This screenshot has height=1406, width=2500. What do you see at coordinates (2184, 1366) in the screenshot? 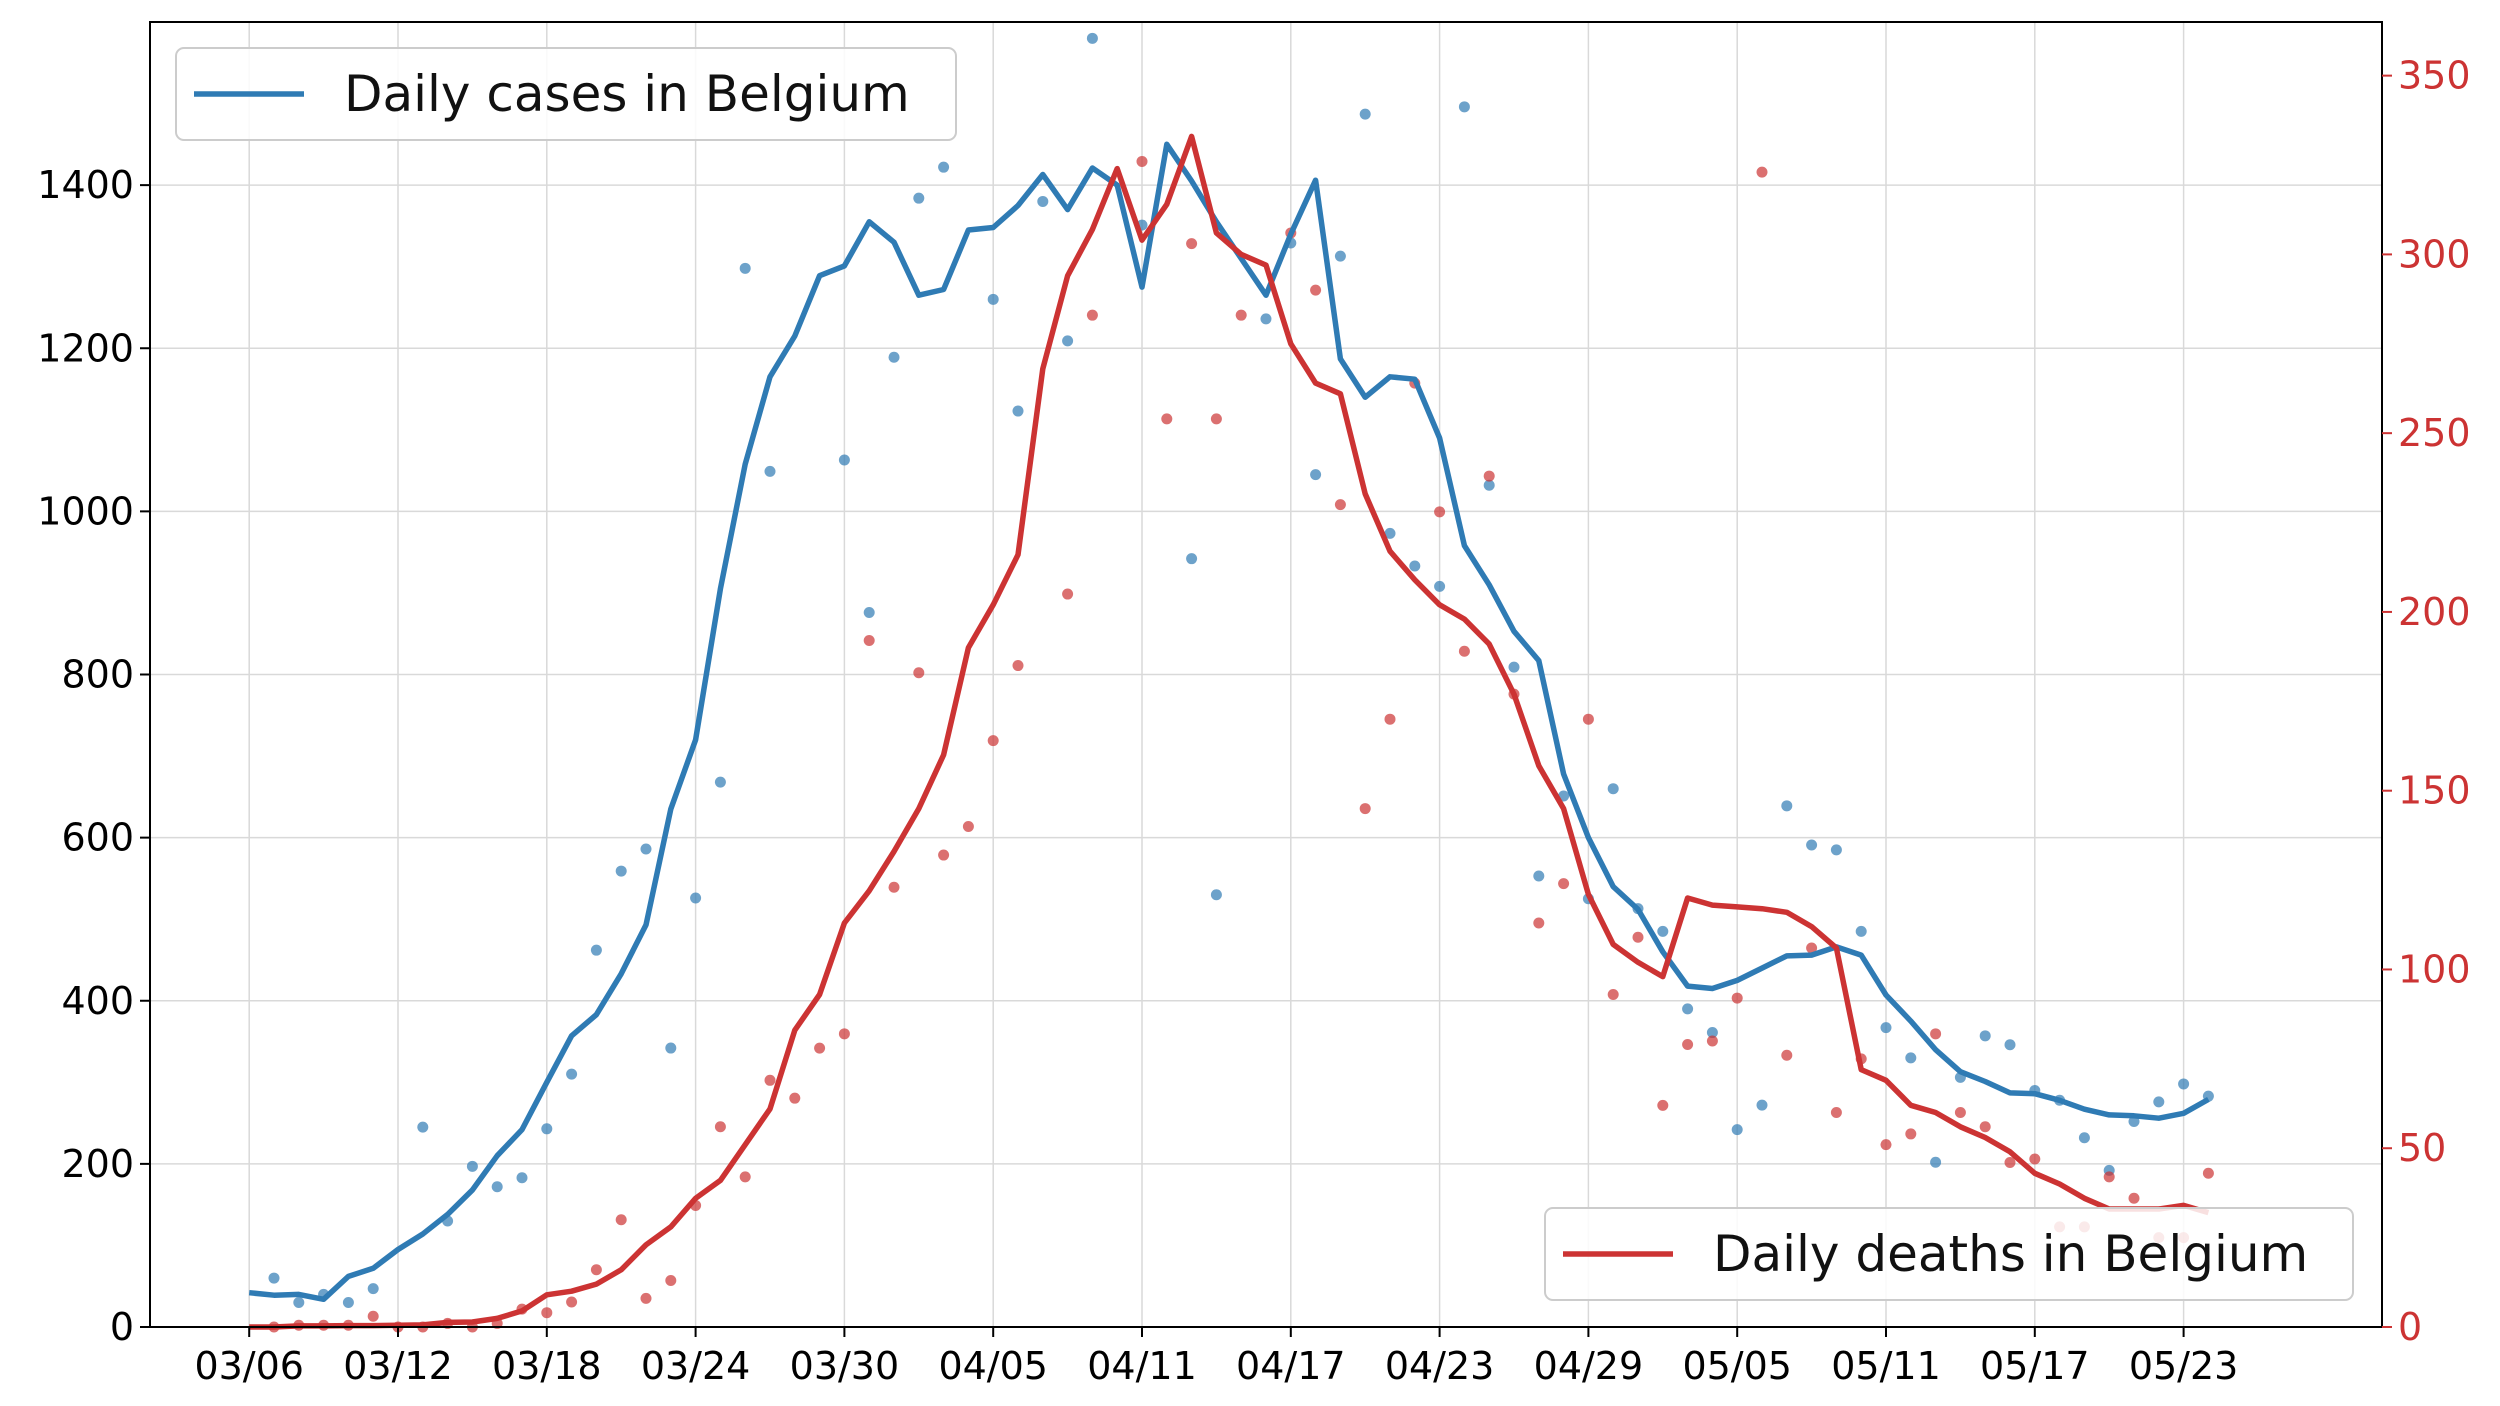
I see `x-tick-label: 05/23` at bounding box center [2184, 1366].